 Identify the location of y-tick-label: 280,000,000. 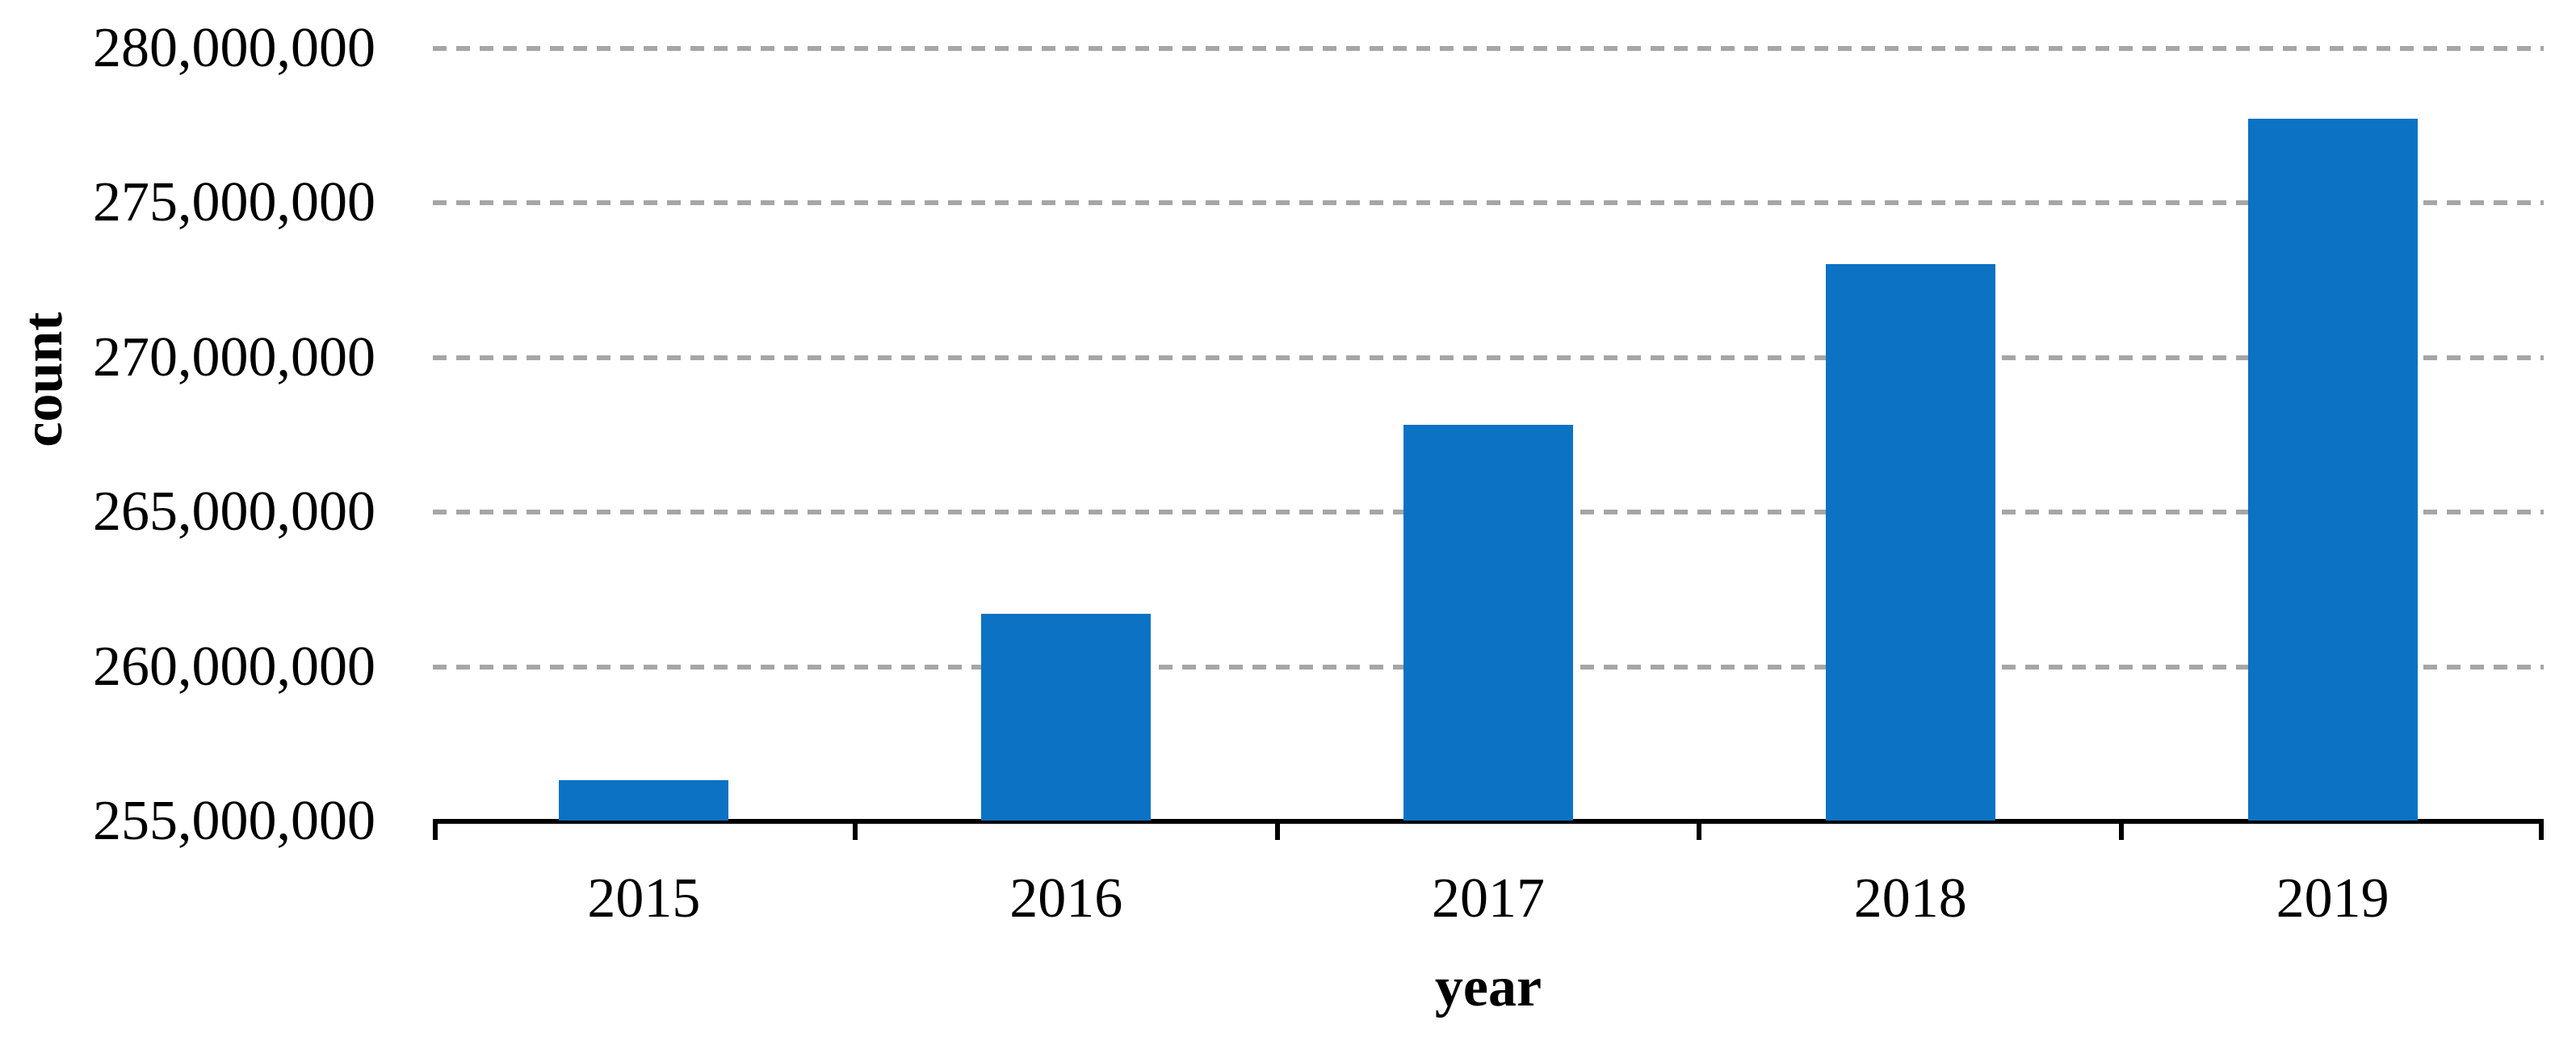
(234, 48).